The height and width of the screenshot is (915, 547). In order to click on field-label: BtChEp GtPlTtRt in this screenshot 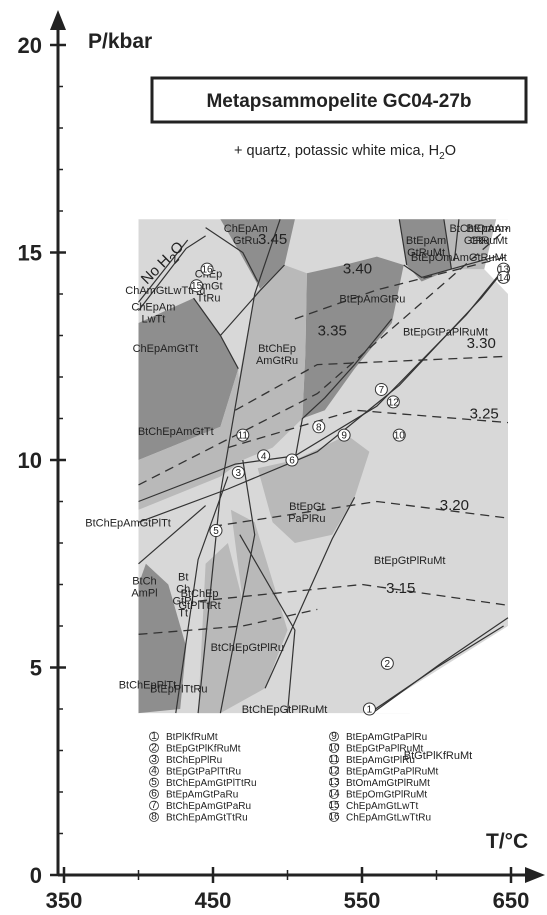, I will do `click(200, 600)`.